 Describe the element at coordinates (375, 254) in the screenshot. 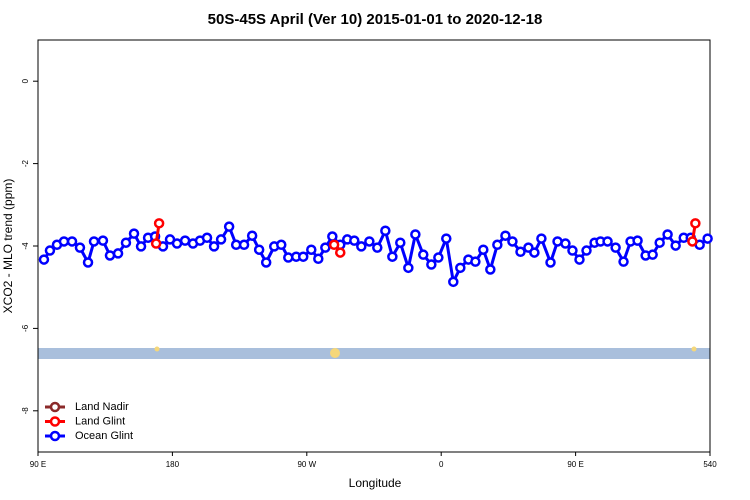

I see `series-line` at that location.